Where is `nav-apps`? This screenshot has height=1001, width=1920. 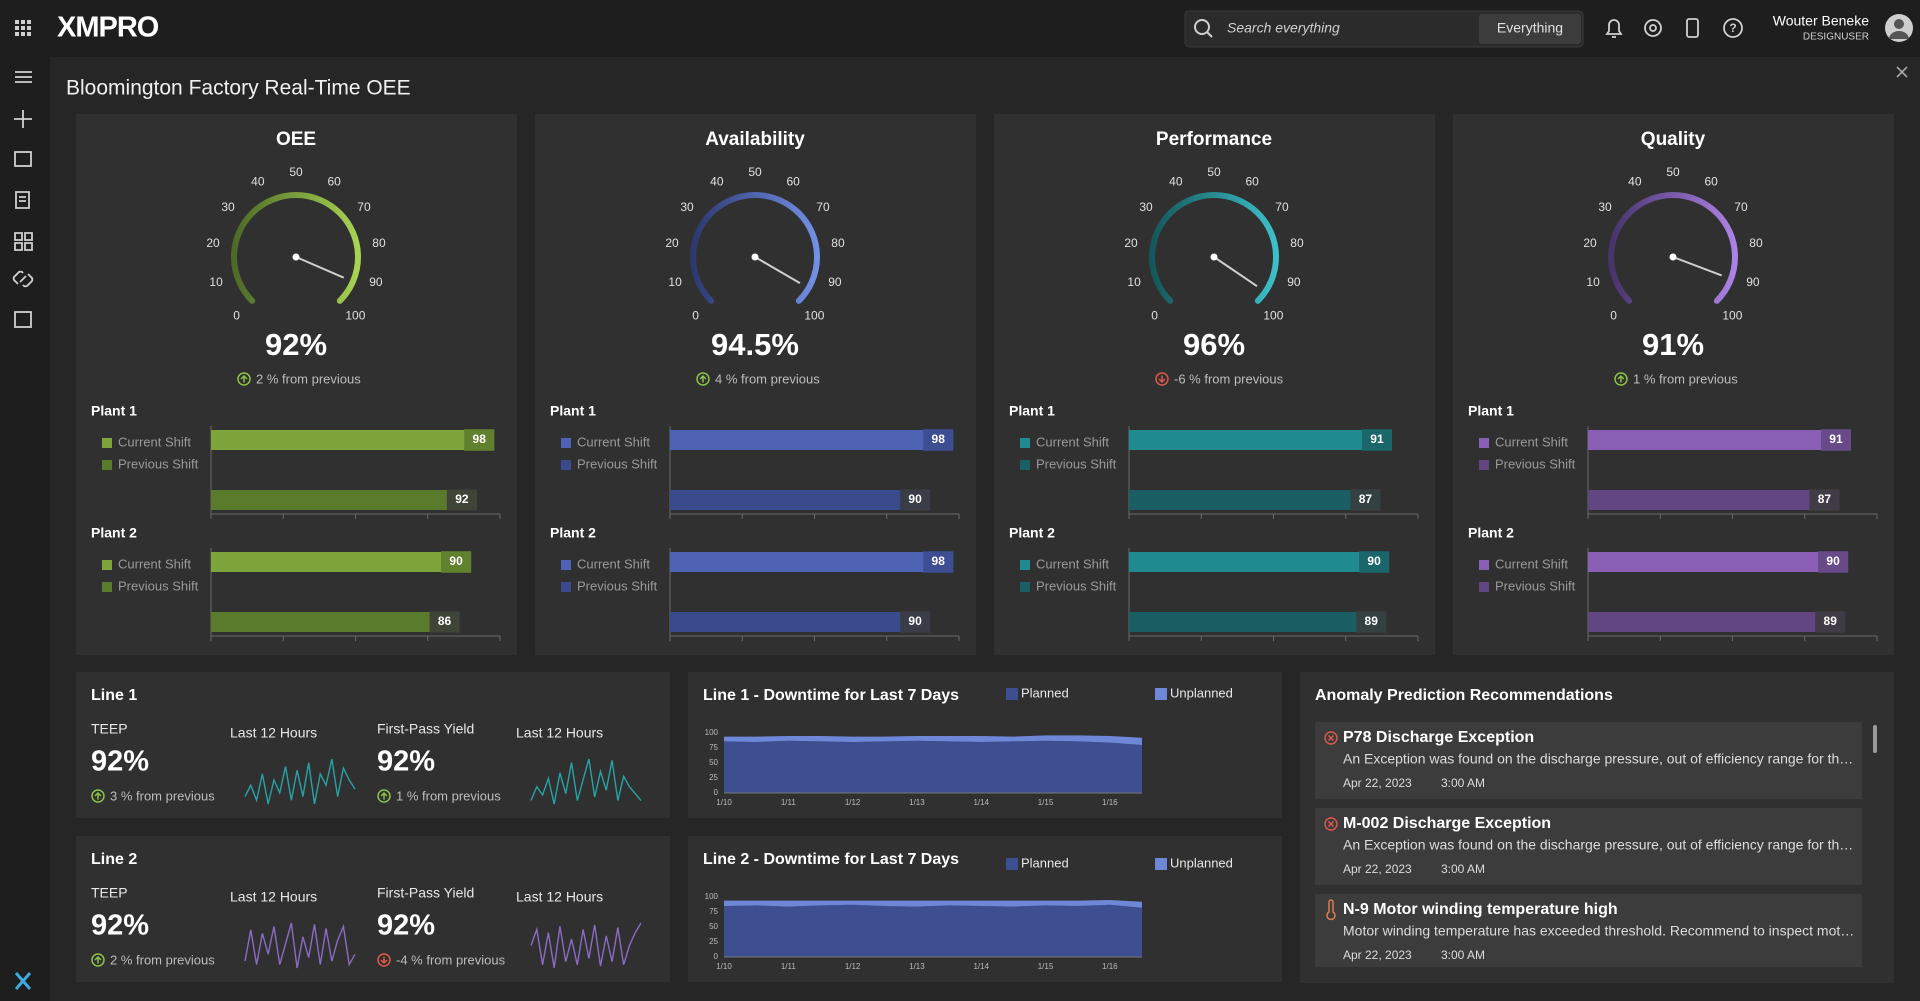 nav-apps is located at coordinates (22, 200).